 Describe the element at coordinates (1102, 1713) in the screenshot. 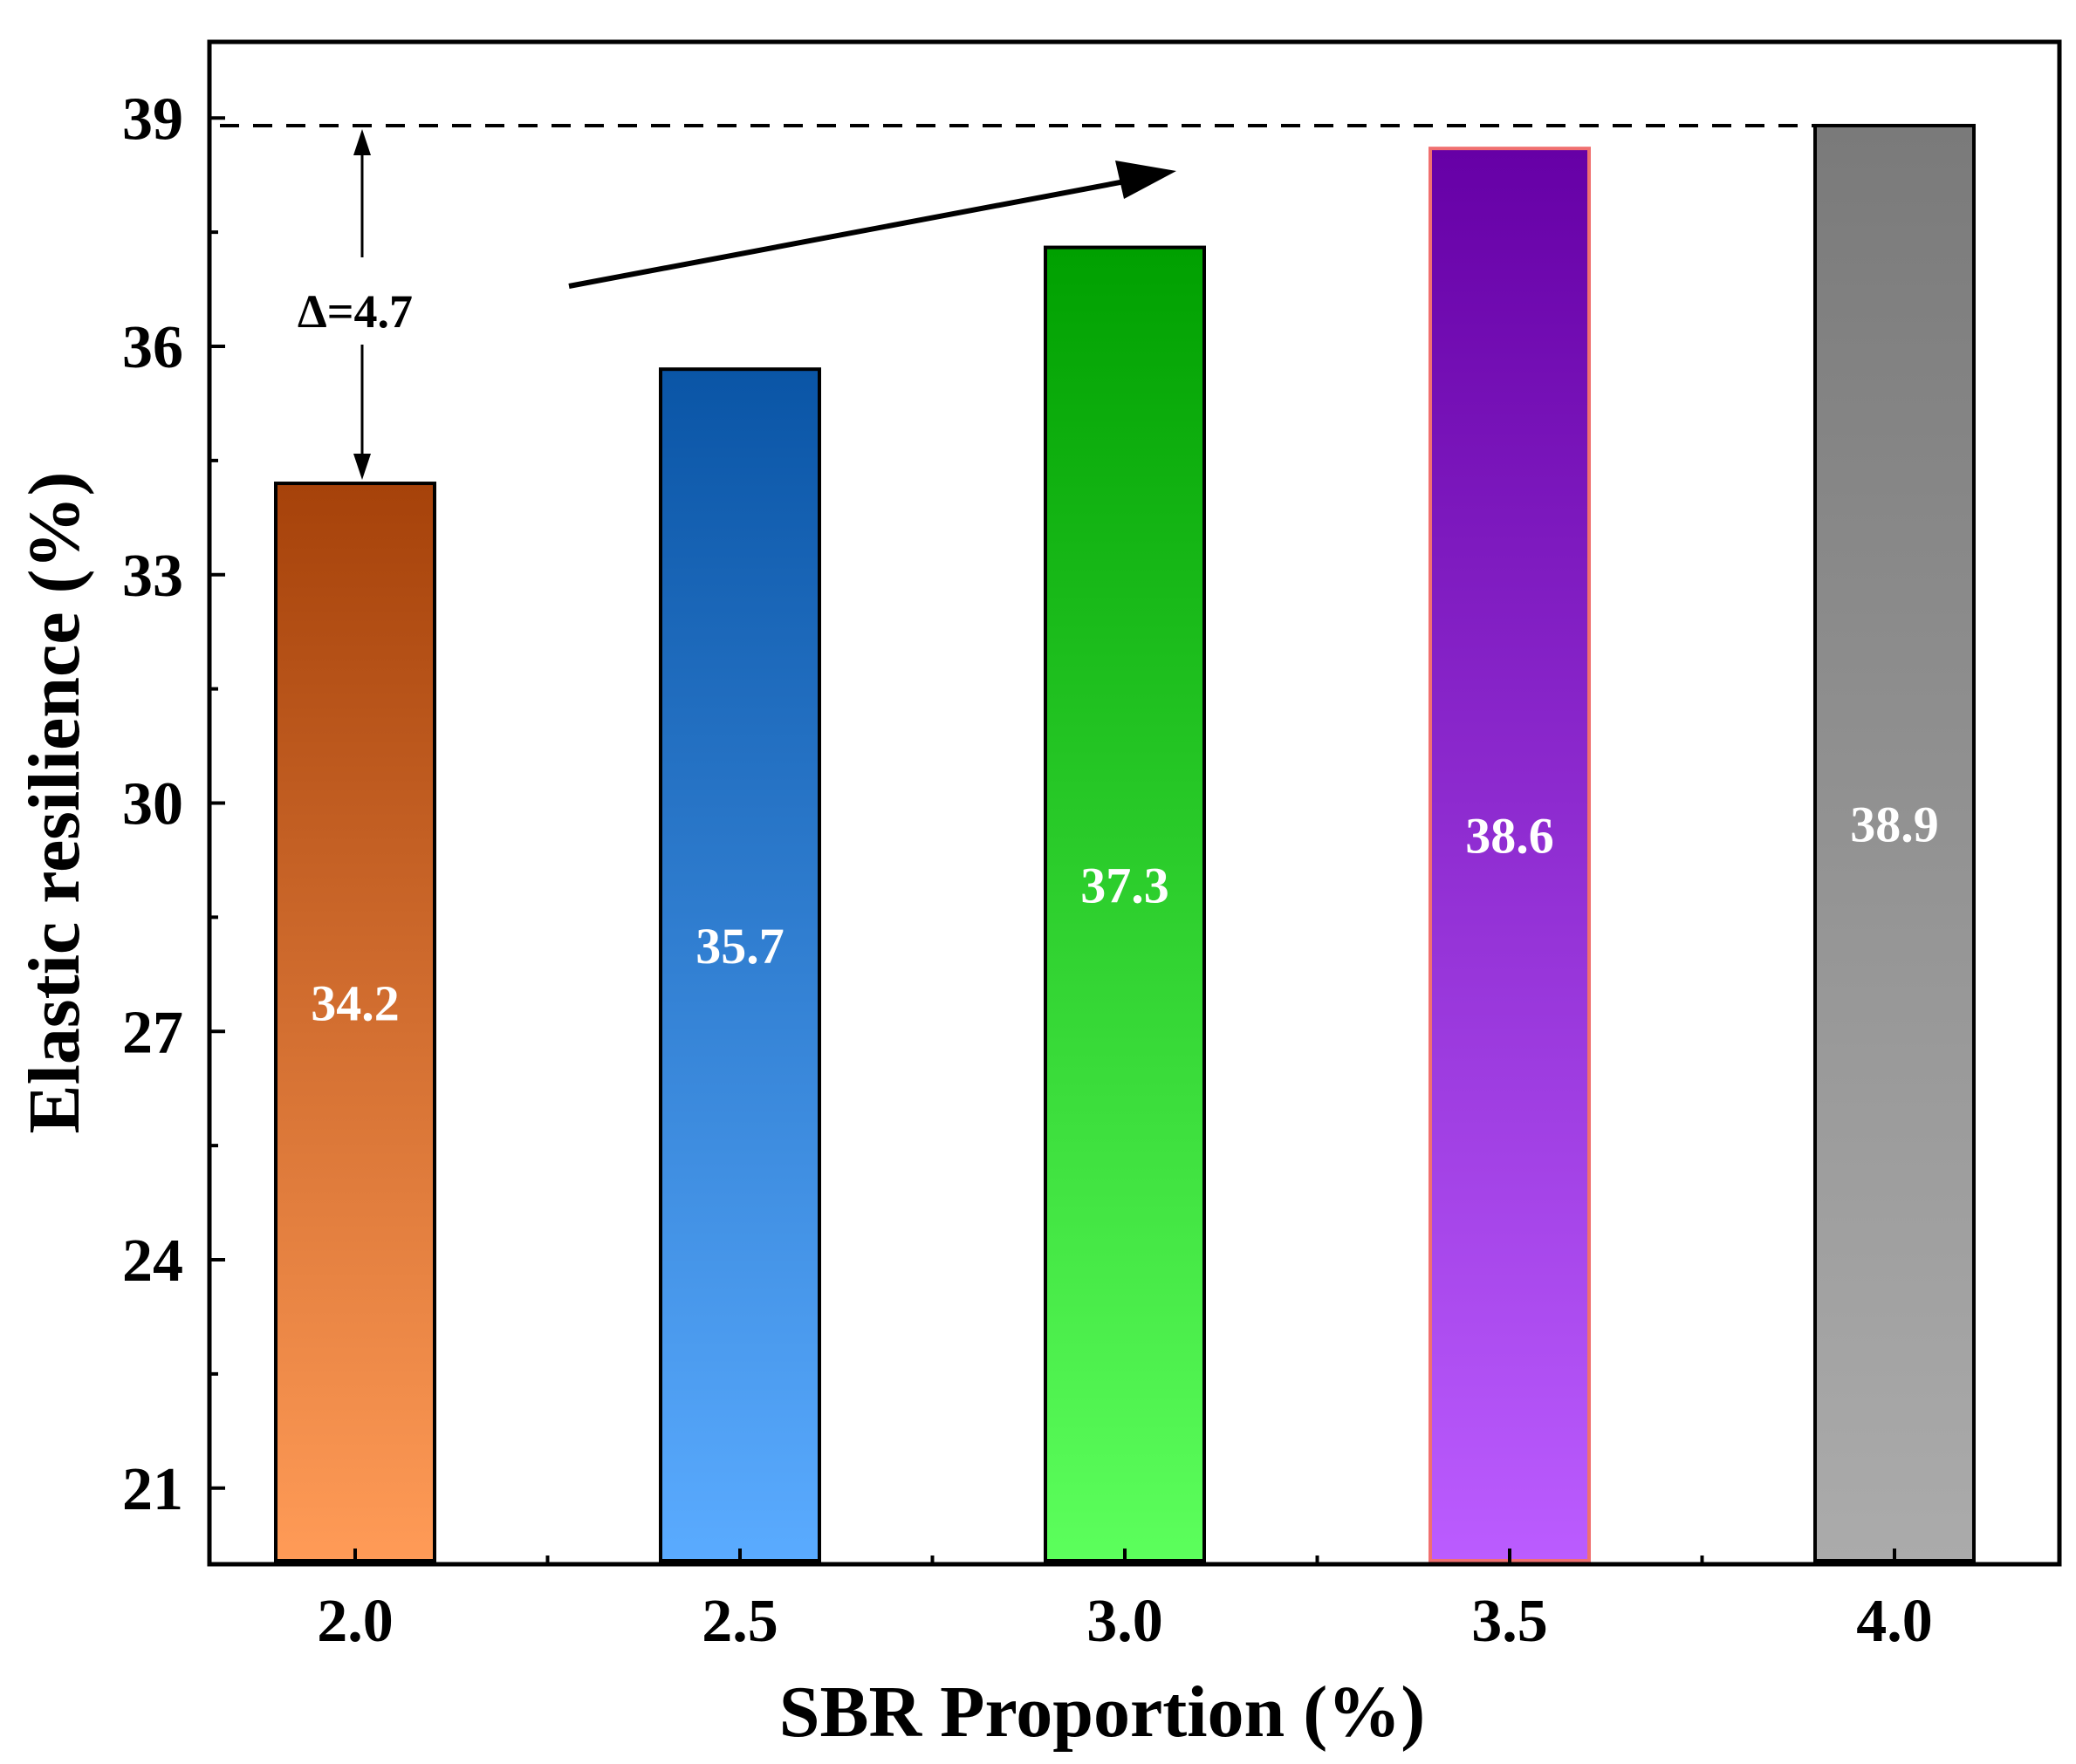

I see `x-axis-title: SBR Proportion (%)` at that location.